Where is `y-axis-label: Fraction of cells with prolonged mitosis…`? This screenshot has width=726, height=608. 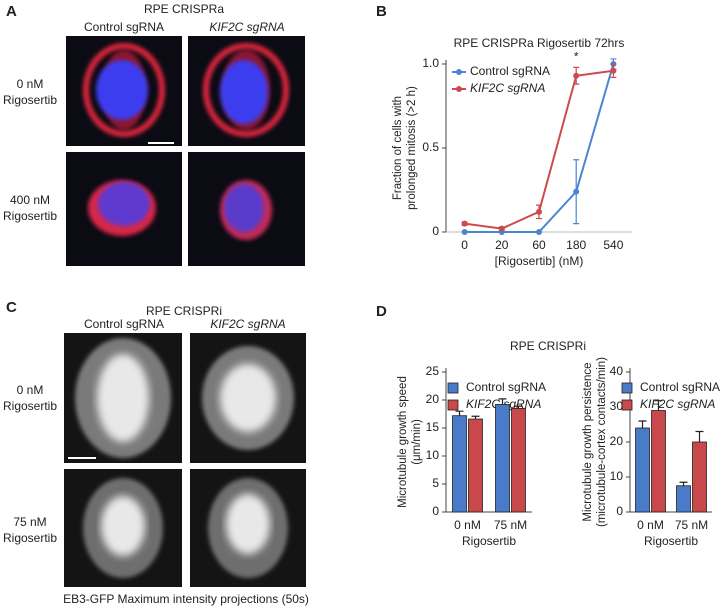 y-axis-label: Fraction of cells with prolonged mitosis… is located at coordinates (405, 148).